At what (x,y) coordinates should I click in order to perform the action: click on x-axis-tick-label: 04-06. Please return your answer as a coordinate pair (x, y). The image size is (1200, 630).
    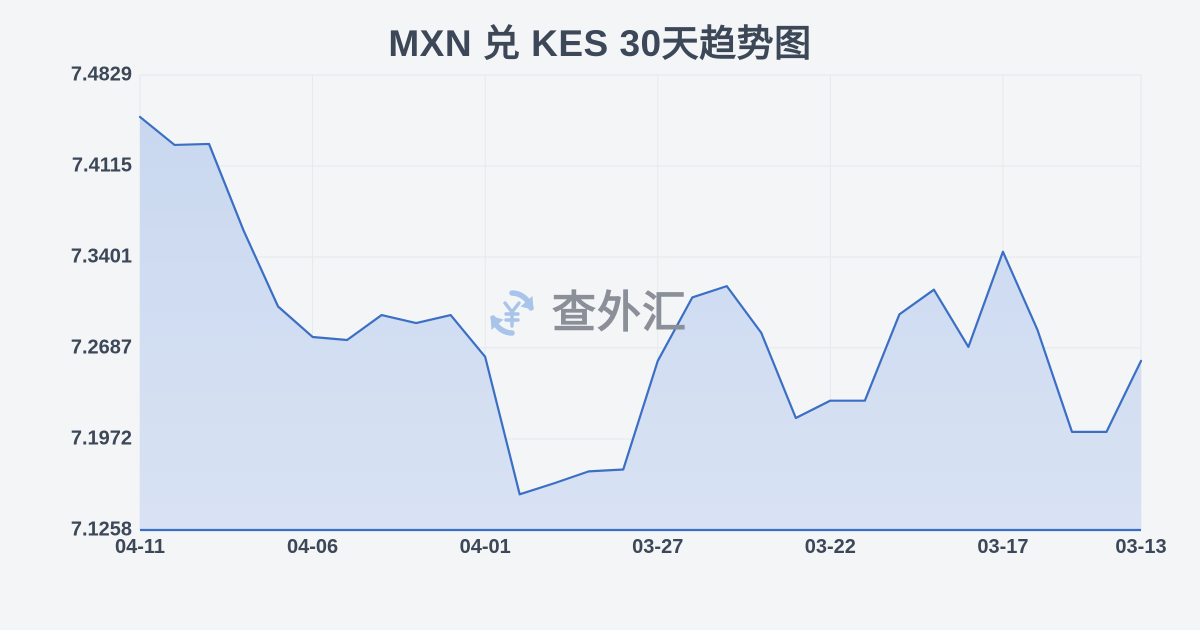
    Looking at the image, I should click on (313, 547).